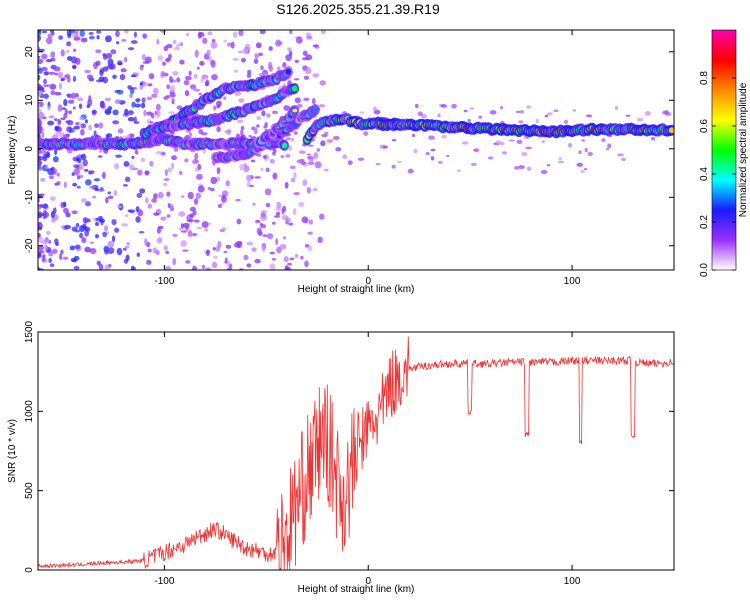  What do you see at coordinates (29, 411) in the screenshot?
I see `snr-y-tick-label: 1000` at bounding box center [29, 411].